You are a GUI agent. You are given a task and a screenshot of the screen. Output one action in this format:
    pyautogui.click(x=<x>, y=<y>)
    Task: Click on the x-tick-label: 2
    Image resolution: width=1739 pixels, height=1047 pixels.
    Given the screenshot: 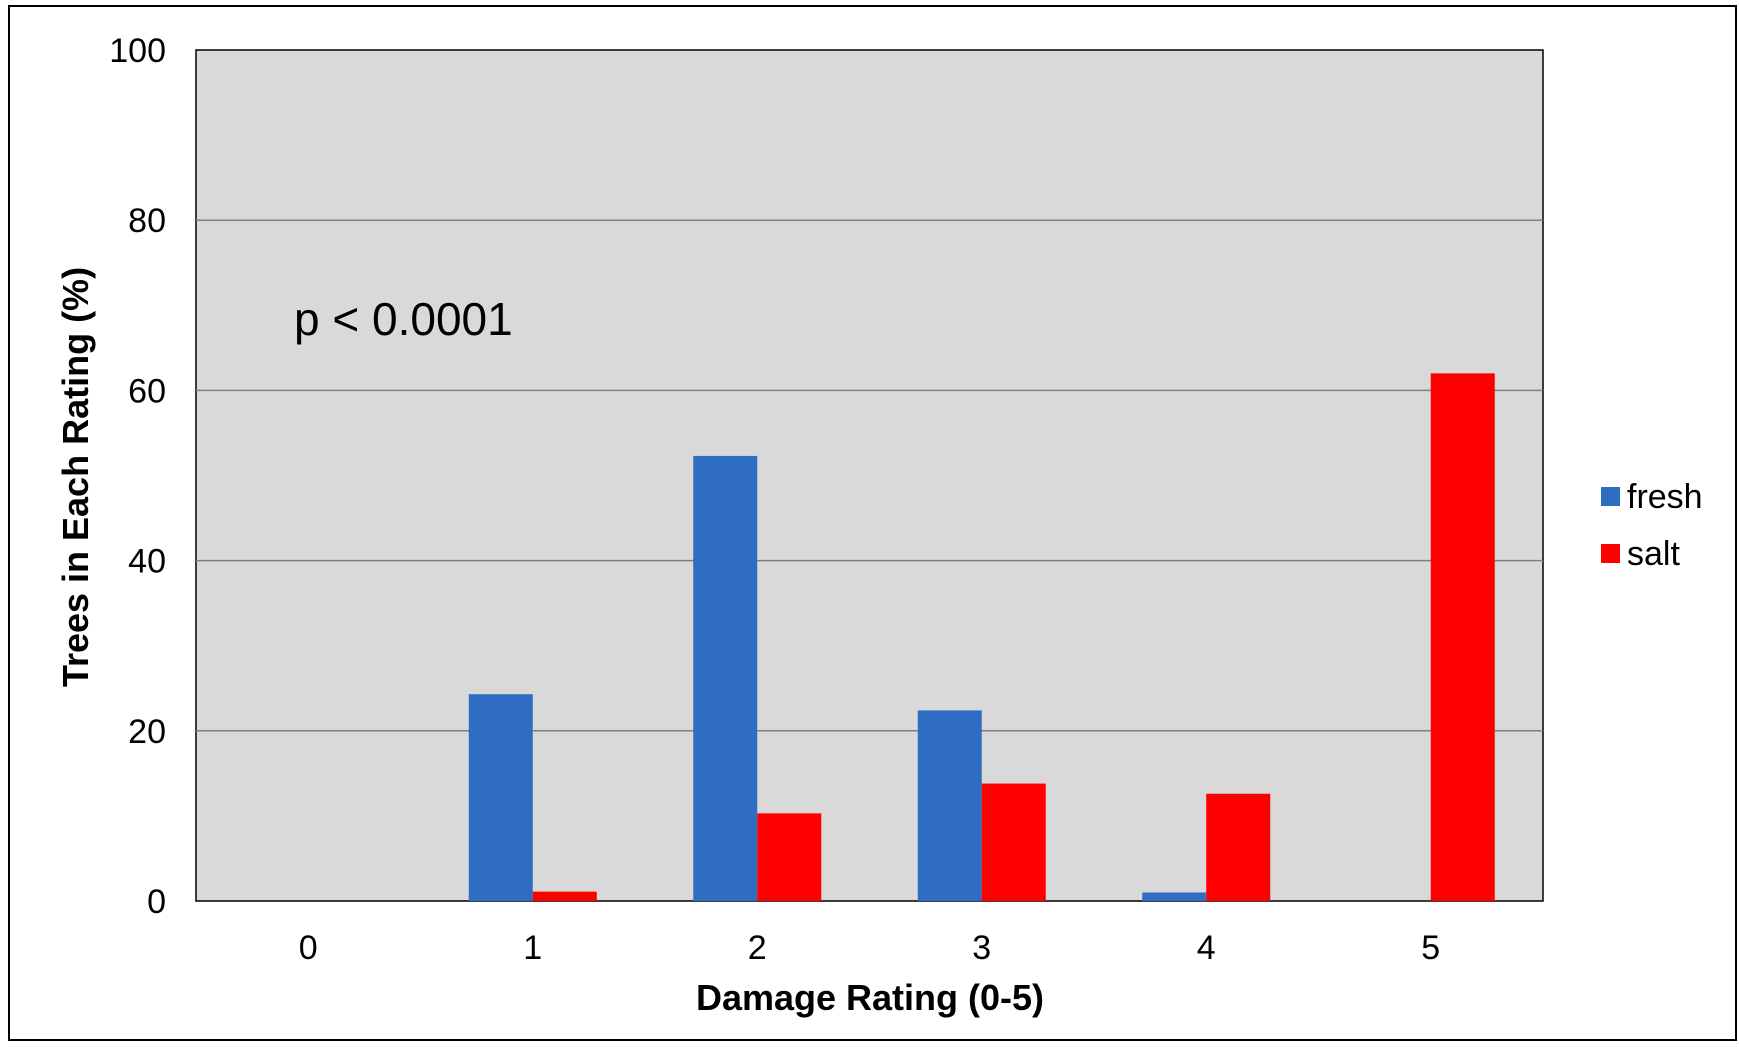 What is the action you would take?
    pyautogui.click(x=757, y=948)
    